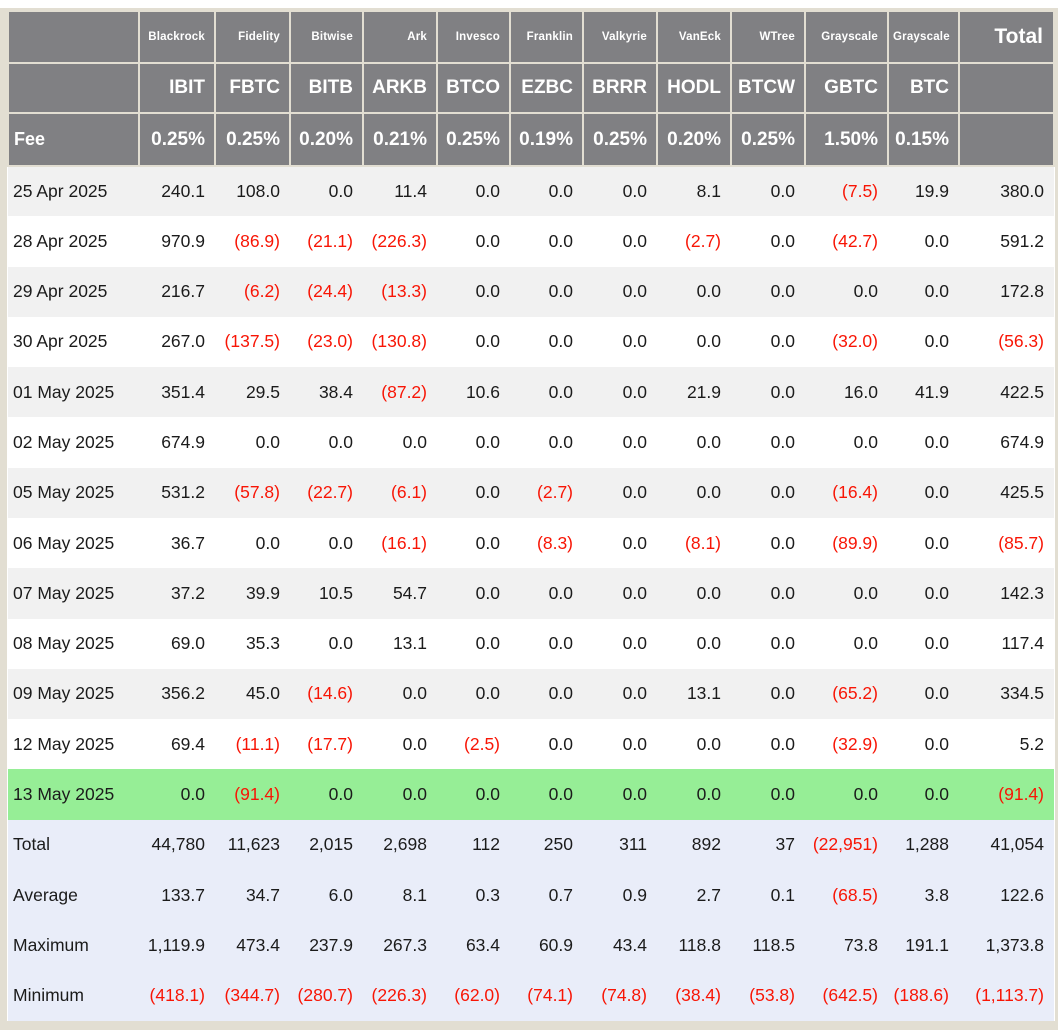 Image resolution: width=1058 pixels, height=1030 pixels. What do you see at coordinates (258, 191) in the screenshot?
I see `flow-value-cell: 108.0` at bounding box center [258, 191].